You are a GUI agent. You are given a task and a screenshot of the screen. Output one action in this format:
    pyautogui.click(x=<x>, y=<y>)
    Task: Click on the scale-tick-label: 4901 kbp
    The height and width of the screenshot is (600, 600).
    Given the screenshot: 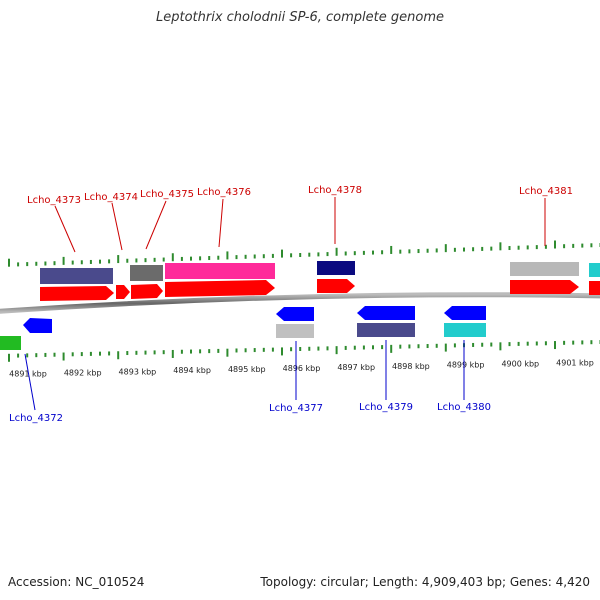 What is the action you would take?
    pyautogui.click(x=575, y=363)
    